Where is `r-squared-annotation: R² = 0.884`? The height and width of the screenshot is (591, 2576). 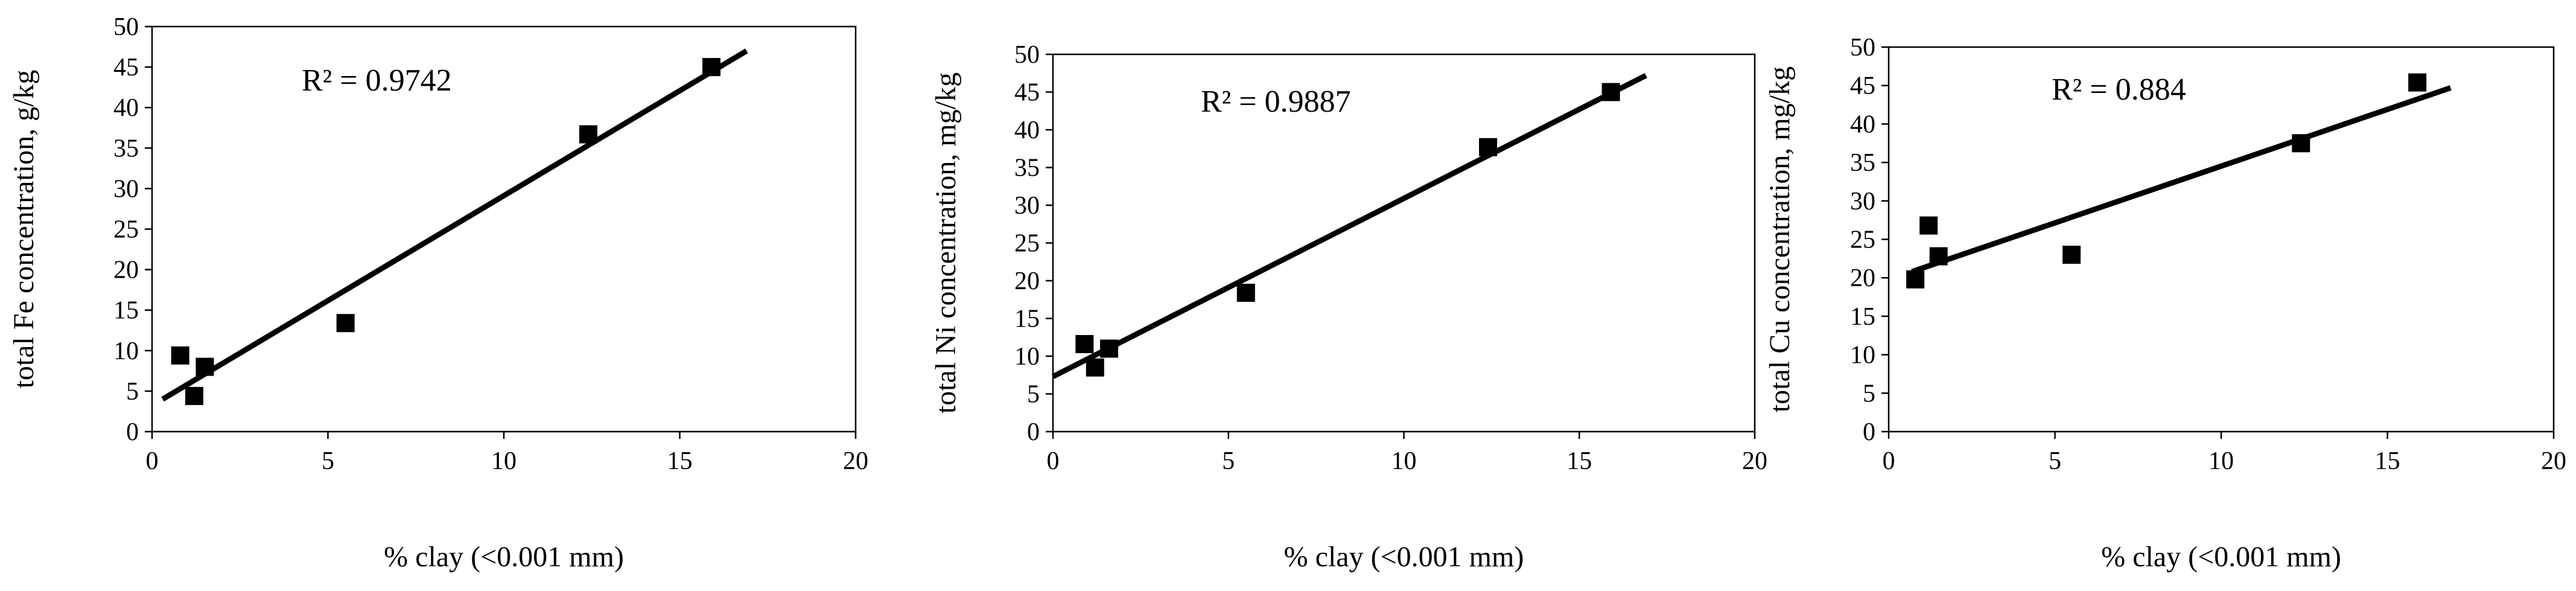 r-squared-annotation: R² = 0.884 is located at coordinates (2119, 90).